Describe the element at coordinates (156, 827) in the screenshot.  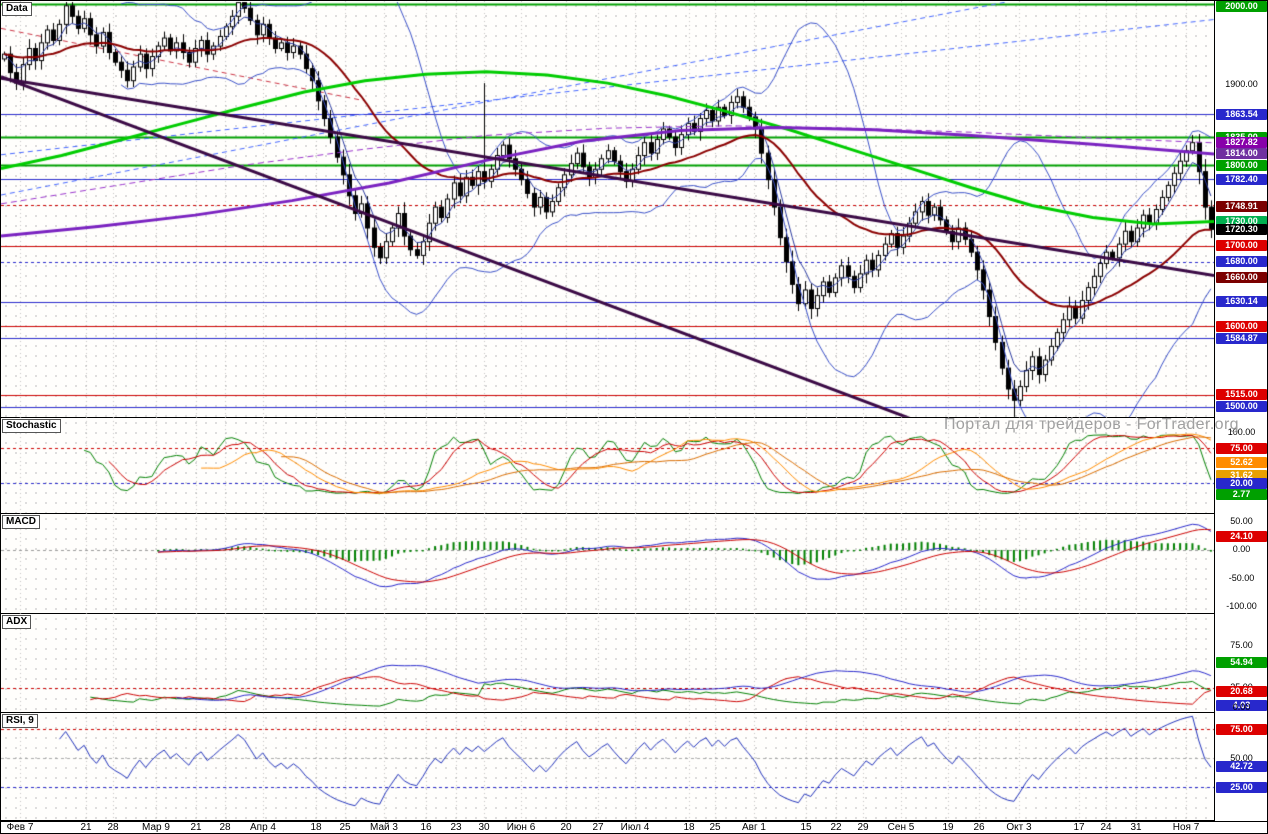
I see `time-axis-label: Мар 9` at that location.